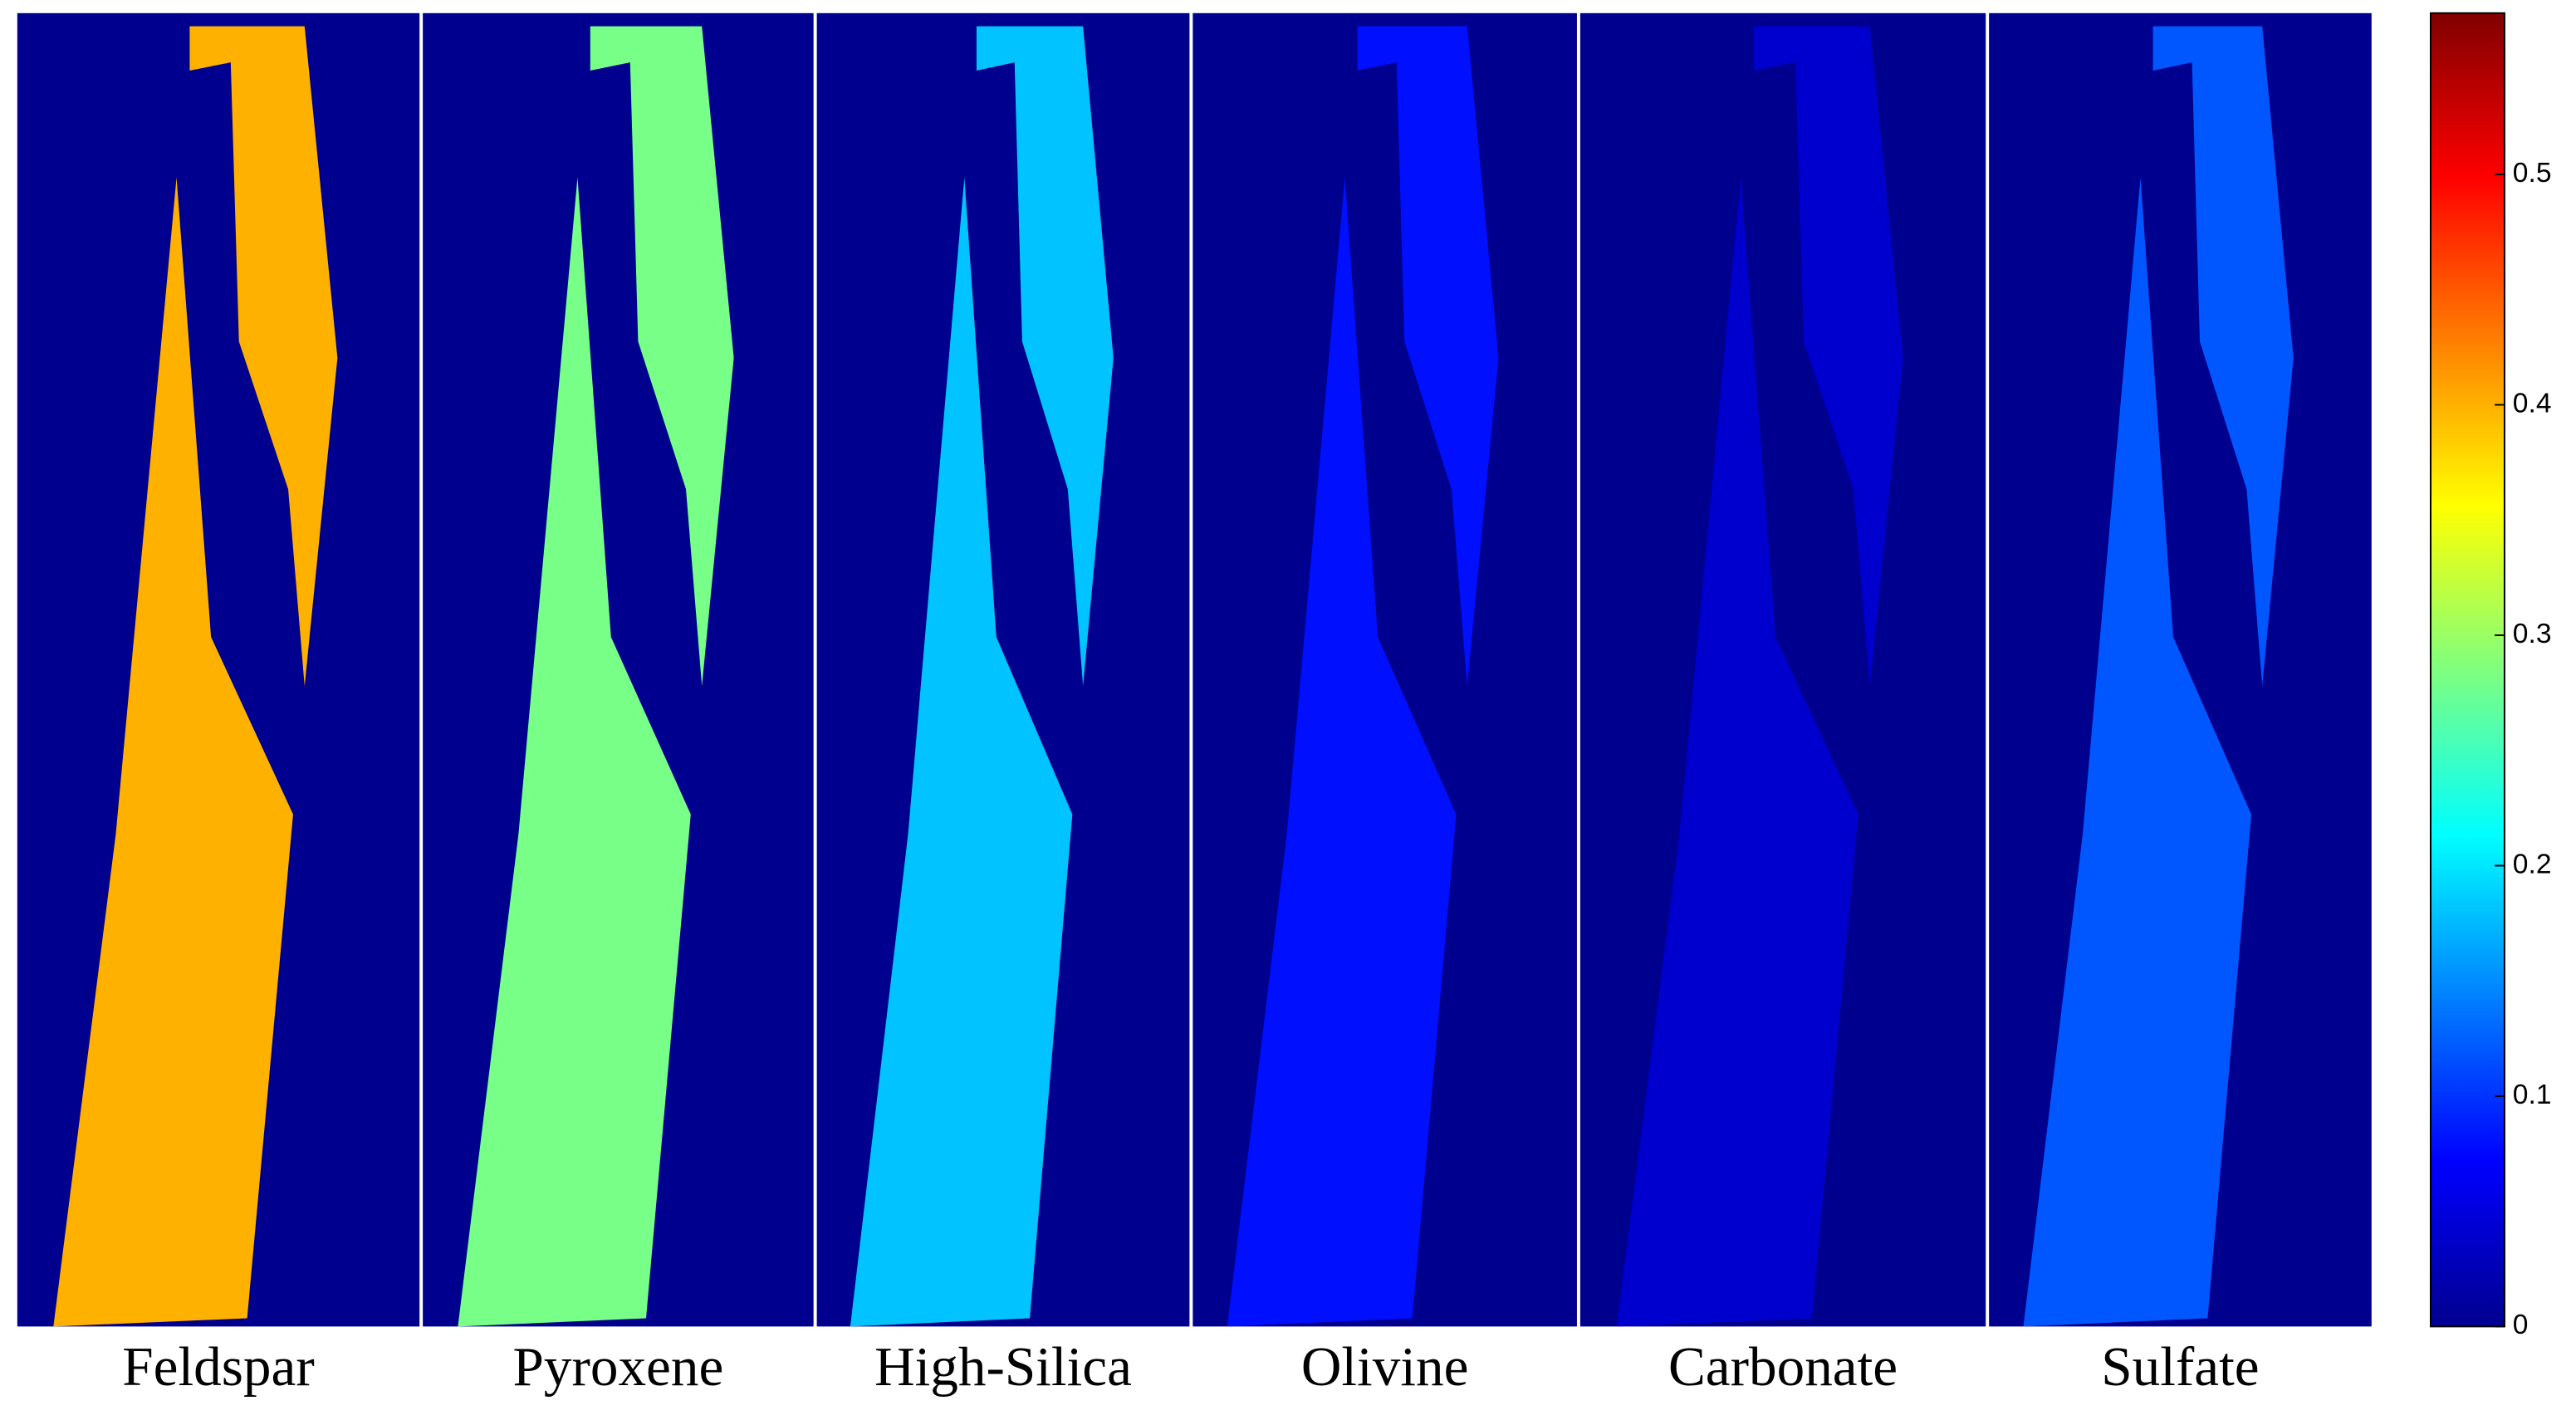 This screenshot has width=2576, height=1425. What do you see at coordinates (2180, 1366) in the screenshot?
I see `panel-label: Sulfate` at bounding box center [2180, 1366].